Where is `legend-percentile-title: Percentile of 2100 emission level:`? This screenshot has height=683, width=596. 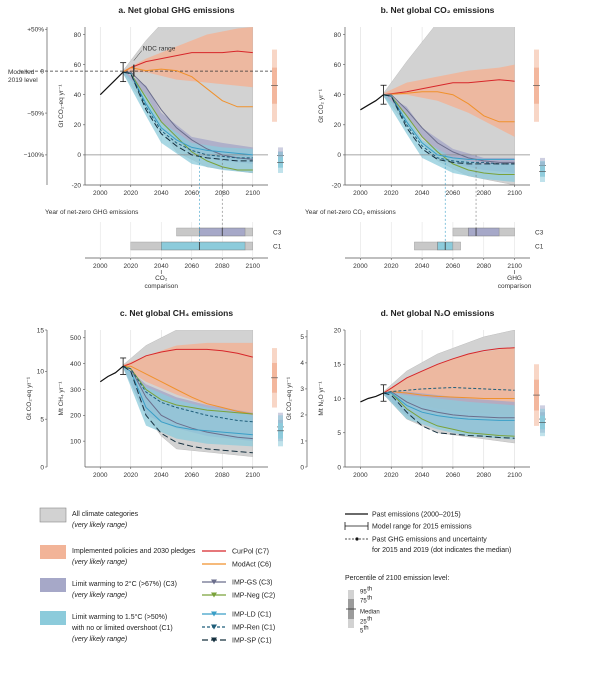 legend-percentile-title: Percentile of 2100 emission level: is located at coordinates (397, 578).